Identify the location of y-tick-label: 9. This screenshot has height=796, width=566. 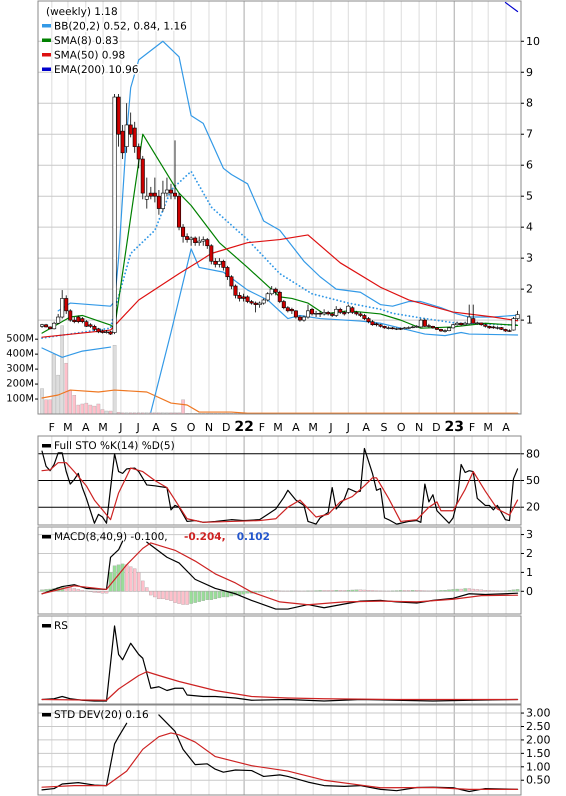
(529, 72).